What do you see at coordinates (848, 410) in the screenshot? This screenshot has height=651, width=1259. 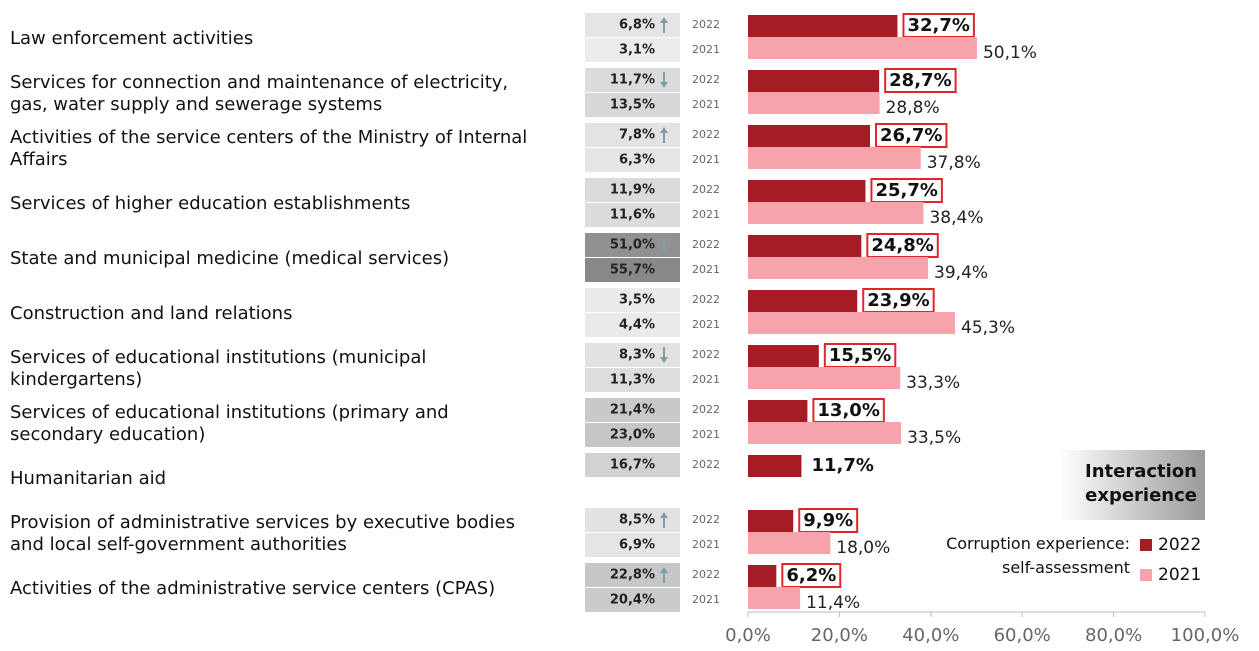 I see `value-label: 13,0%` at bounding box center [848, 410].